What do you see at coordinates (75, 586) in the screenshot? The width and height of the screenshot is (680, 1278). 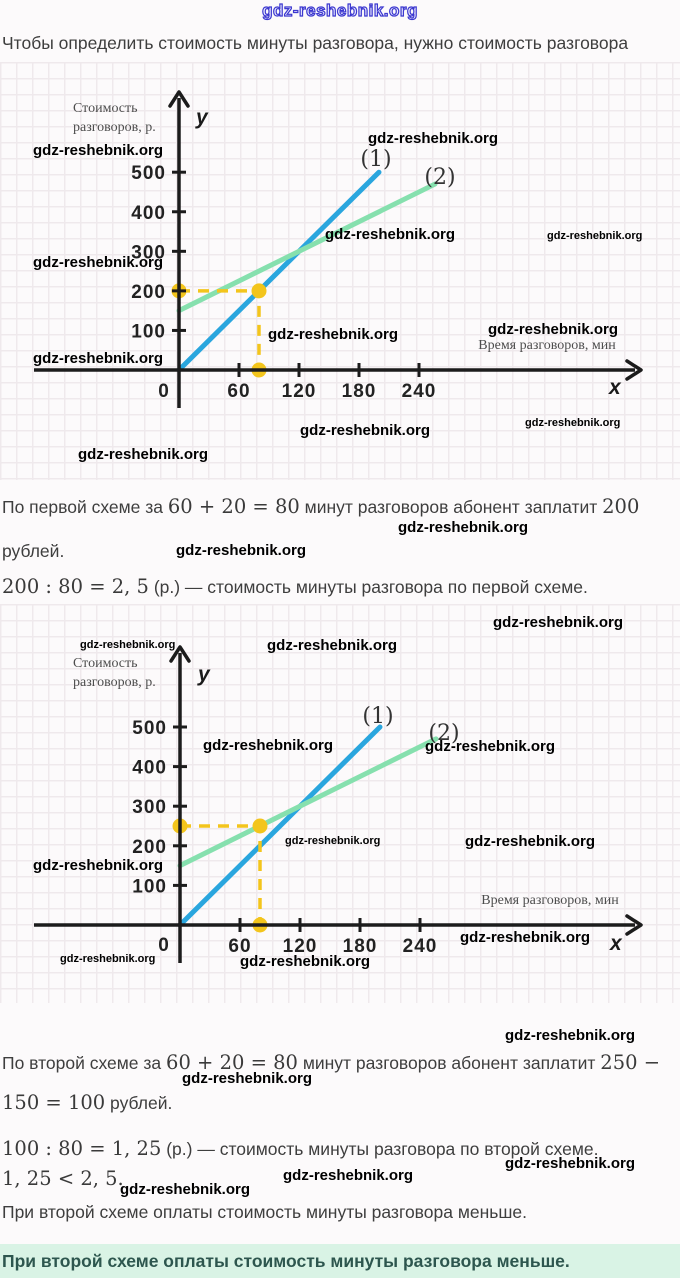 I see `math-expression: 200 : 80 = 2, 5` at bounding box center [75, 586].